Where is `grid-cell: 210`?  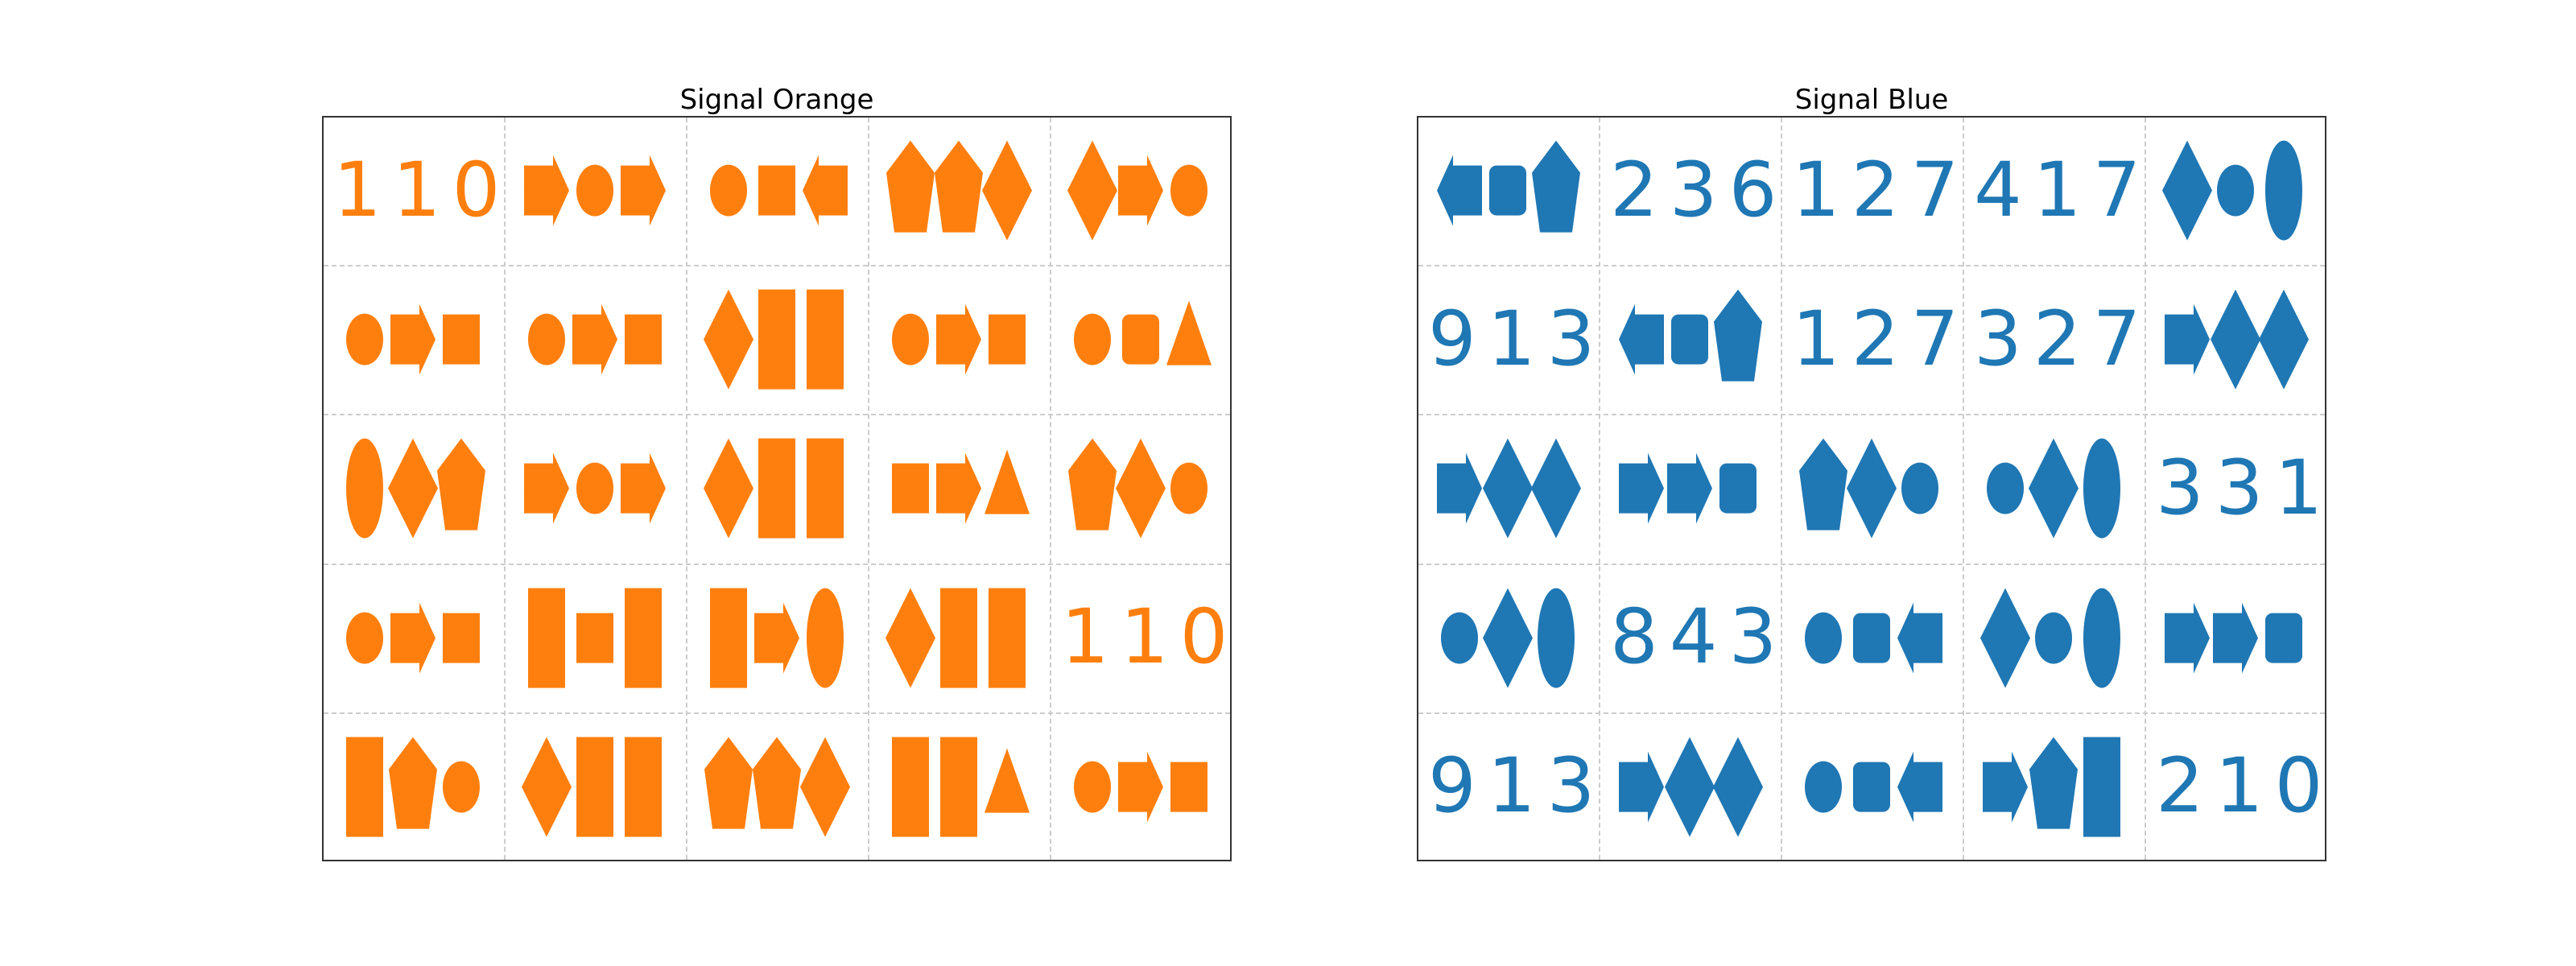 grid-cell: 210 is located at coordinates (2235, 786).